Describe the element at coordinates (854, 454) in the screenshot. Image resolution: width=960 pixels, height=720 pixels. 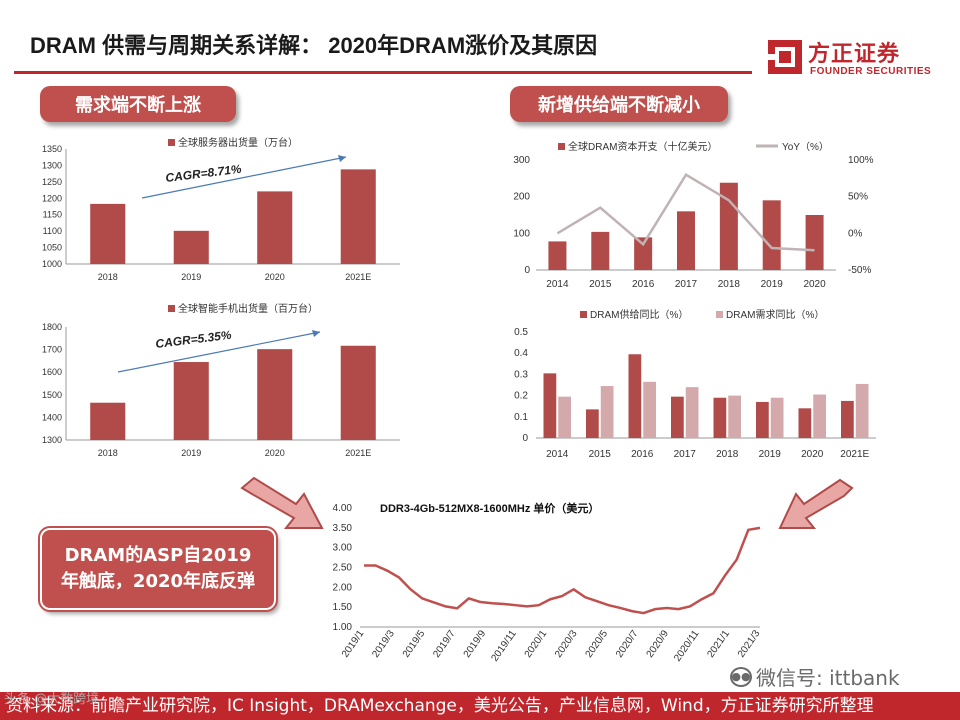
I see `sd-x-tick: 2021E` at that location.